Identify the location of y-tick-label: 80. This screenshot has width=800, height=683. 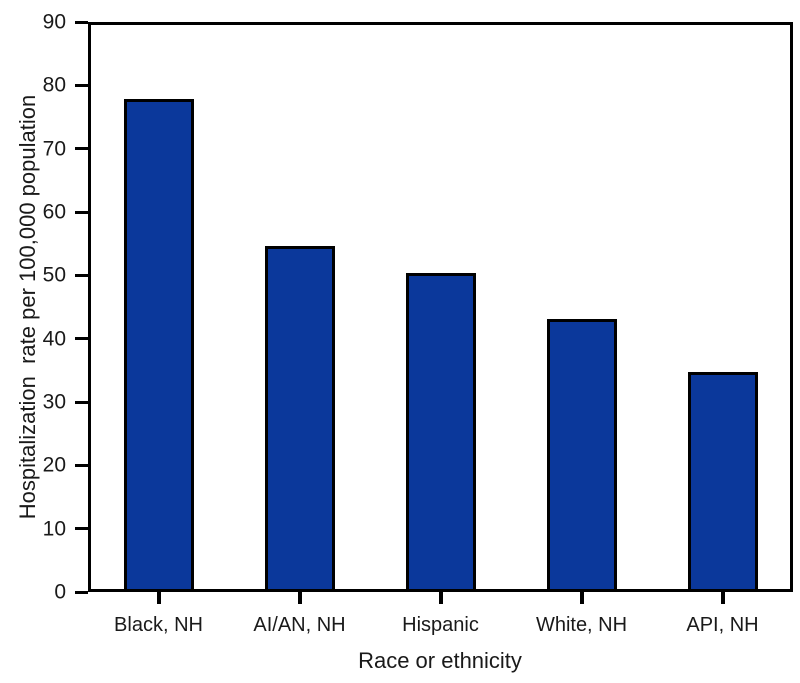
(54, 85).